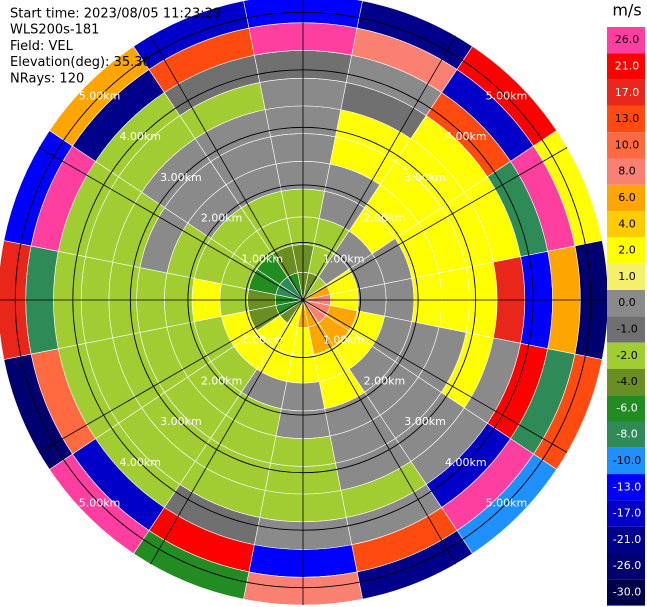 The image size is (647, 607). I want to click on colorbar-tick-label: 1.0, so click(627, 276).